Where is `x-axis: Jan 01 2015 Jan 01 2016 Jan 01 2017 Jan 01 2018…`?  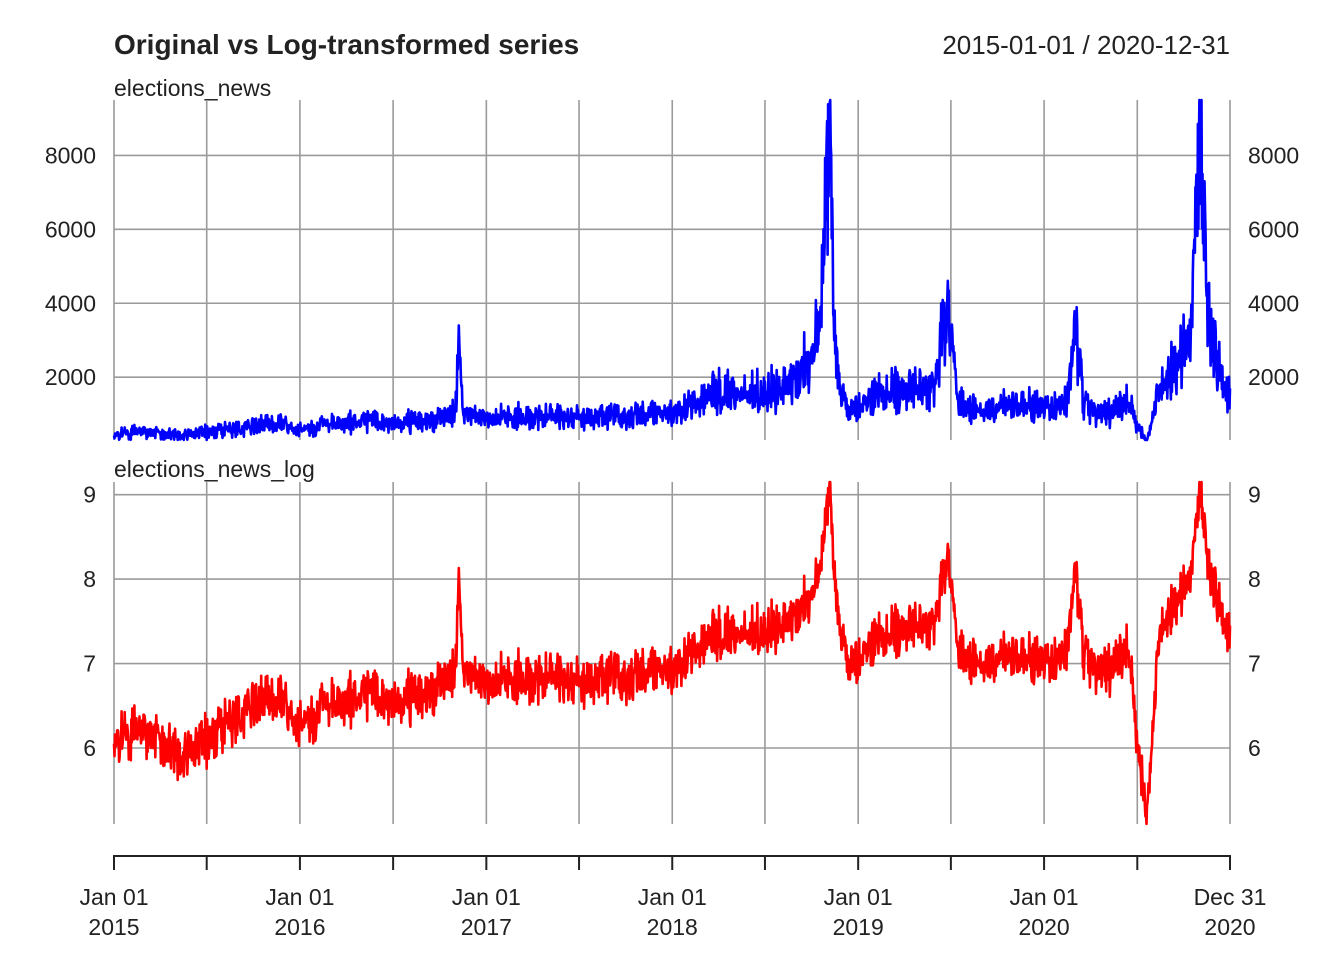
x-axis: Jan 01 2015 Jan 01 2016 Jan 01 2017 Jan 01 2018… is located at coordinates (672, 897).